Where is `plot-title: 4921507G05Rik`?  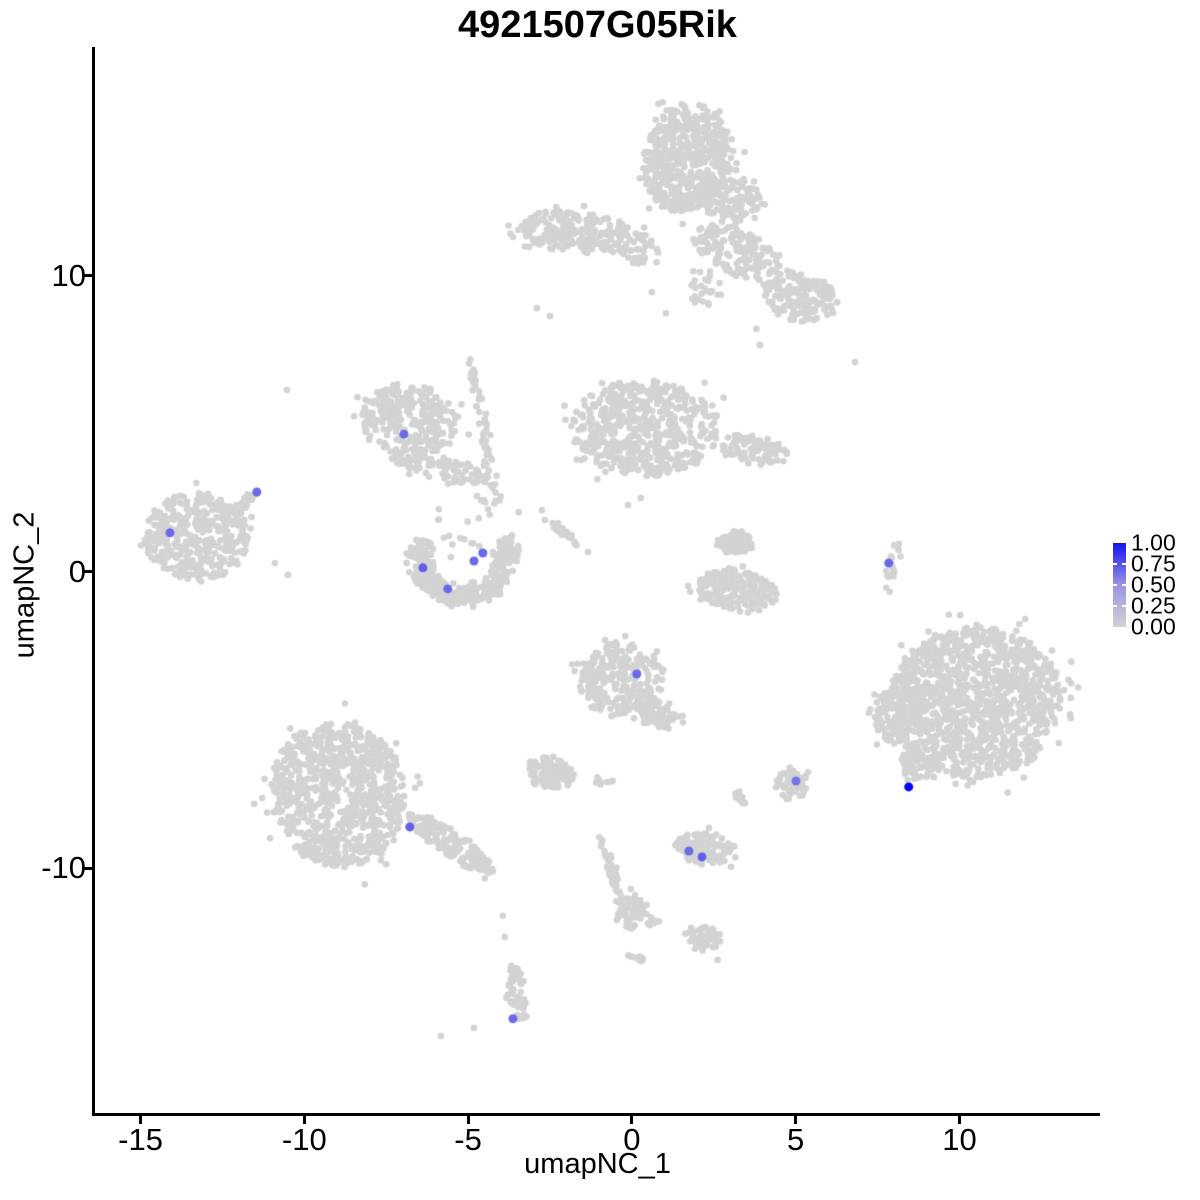
plot-title: 4921507G05Rik is located at coordinates (597, 25).